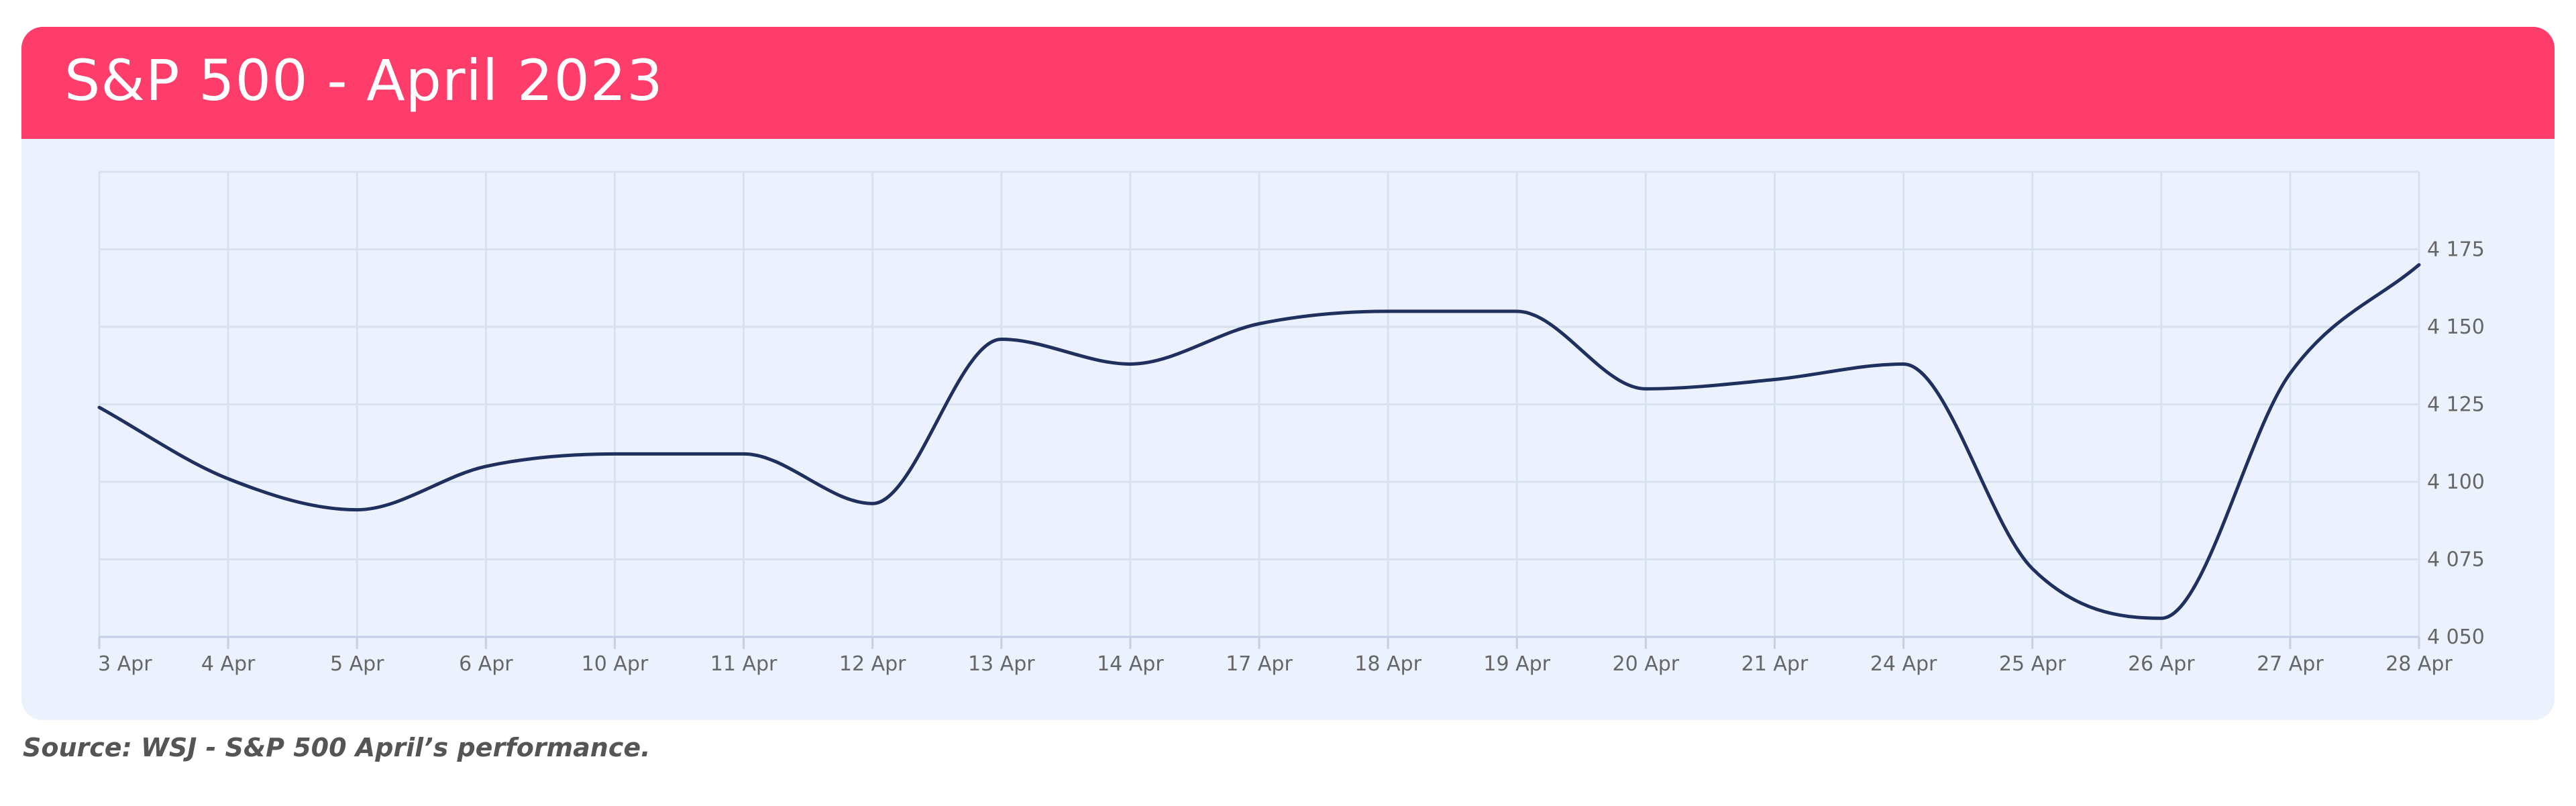 This screenshot has height=806, width=2576. What do you see at coordinates (357, 664) in the screenshot?
I see `x-tick-label: 5 Apr` at bounding box center [357, 664].